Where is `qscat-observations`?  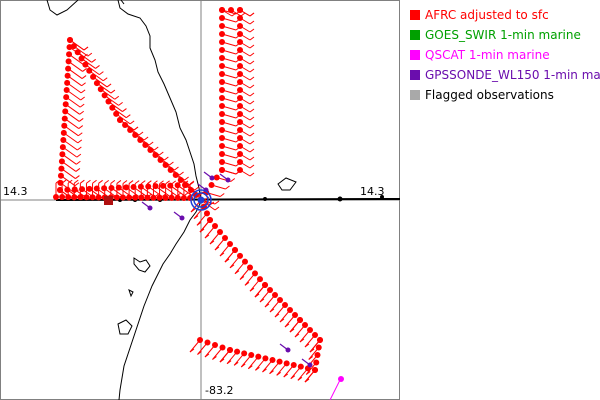
qscat-observations is located at coordinates (336, 388).